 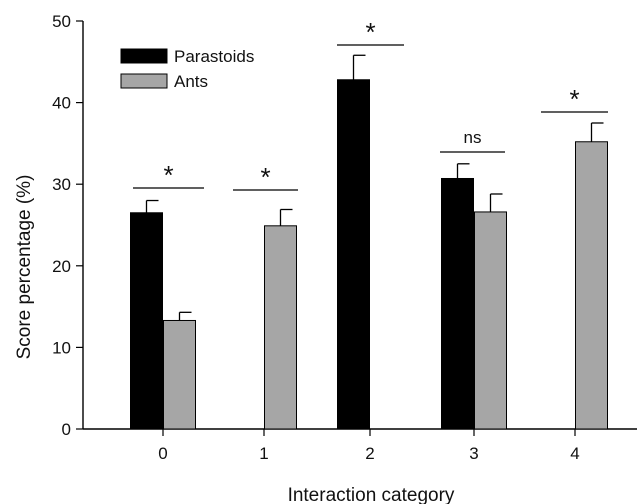 What do you see at coordinates (191, 81) in the screenshot?
I see `legend-label-ants: Ants` at bounding box center [191, 81].